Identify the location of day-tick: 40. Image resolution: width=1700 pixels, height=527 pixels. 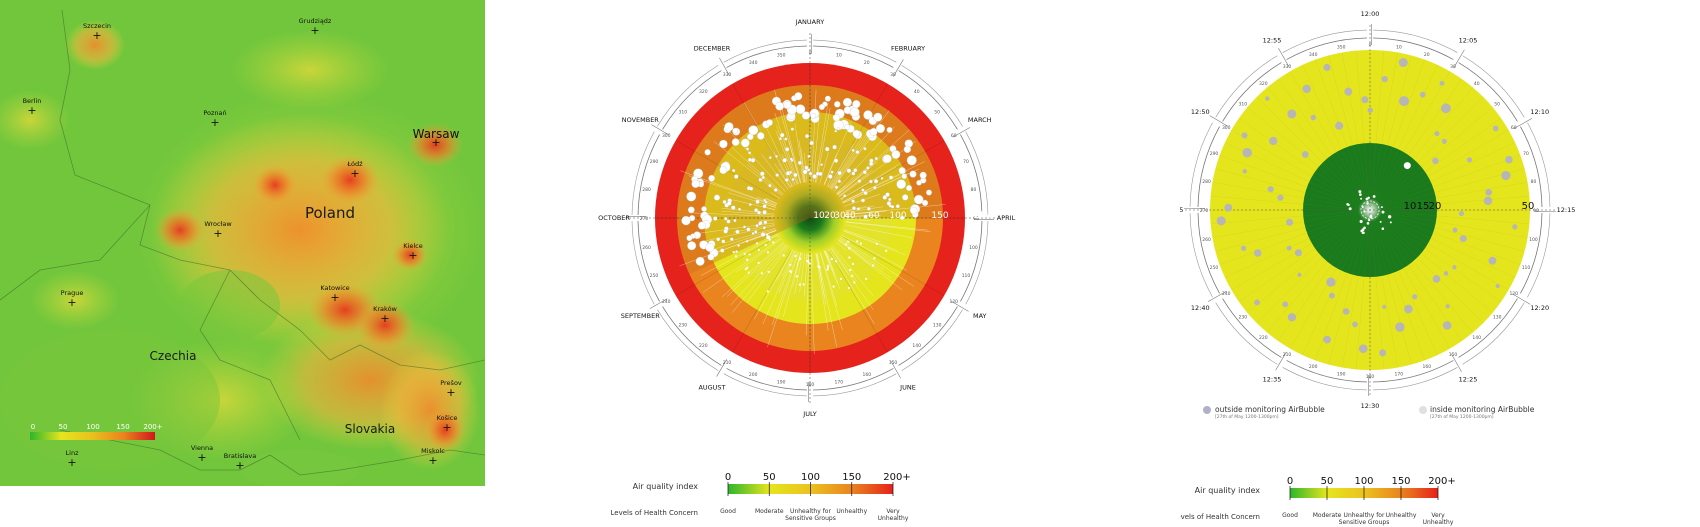
(917, 92).